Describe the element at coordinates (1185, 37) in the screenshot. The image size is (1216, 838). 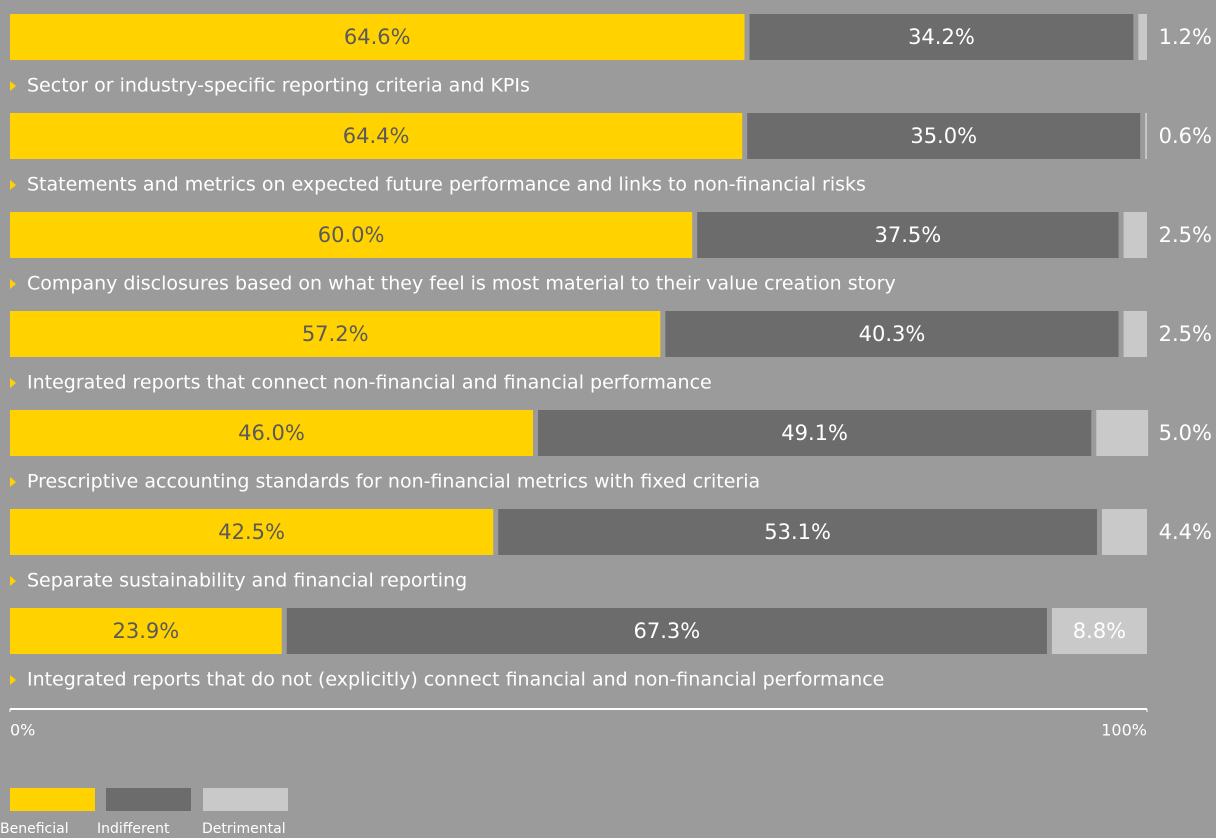
I see `value-label: 1.2%` at that location.